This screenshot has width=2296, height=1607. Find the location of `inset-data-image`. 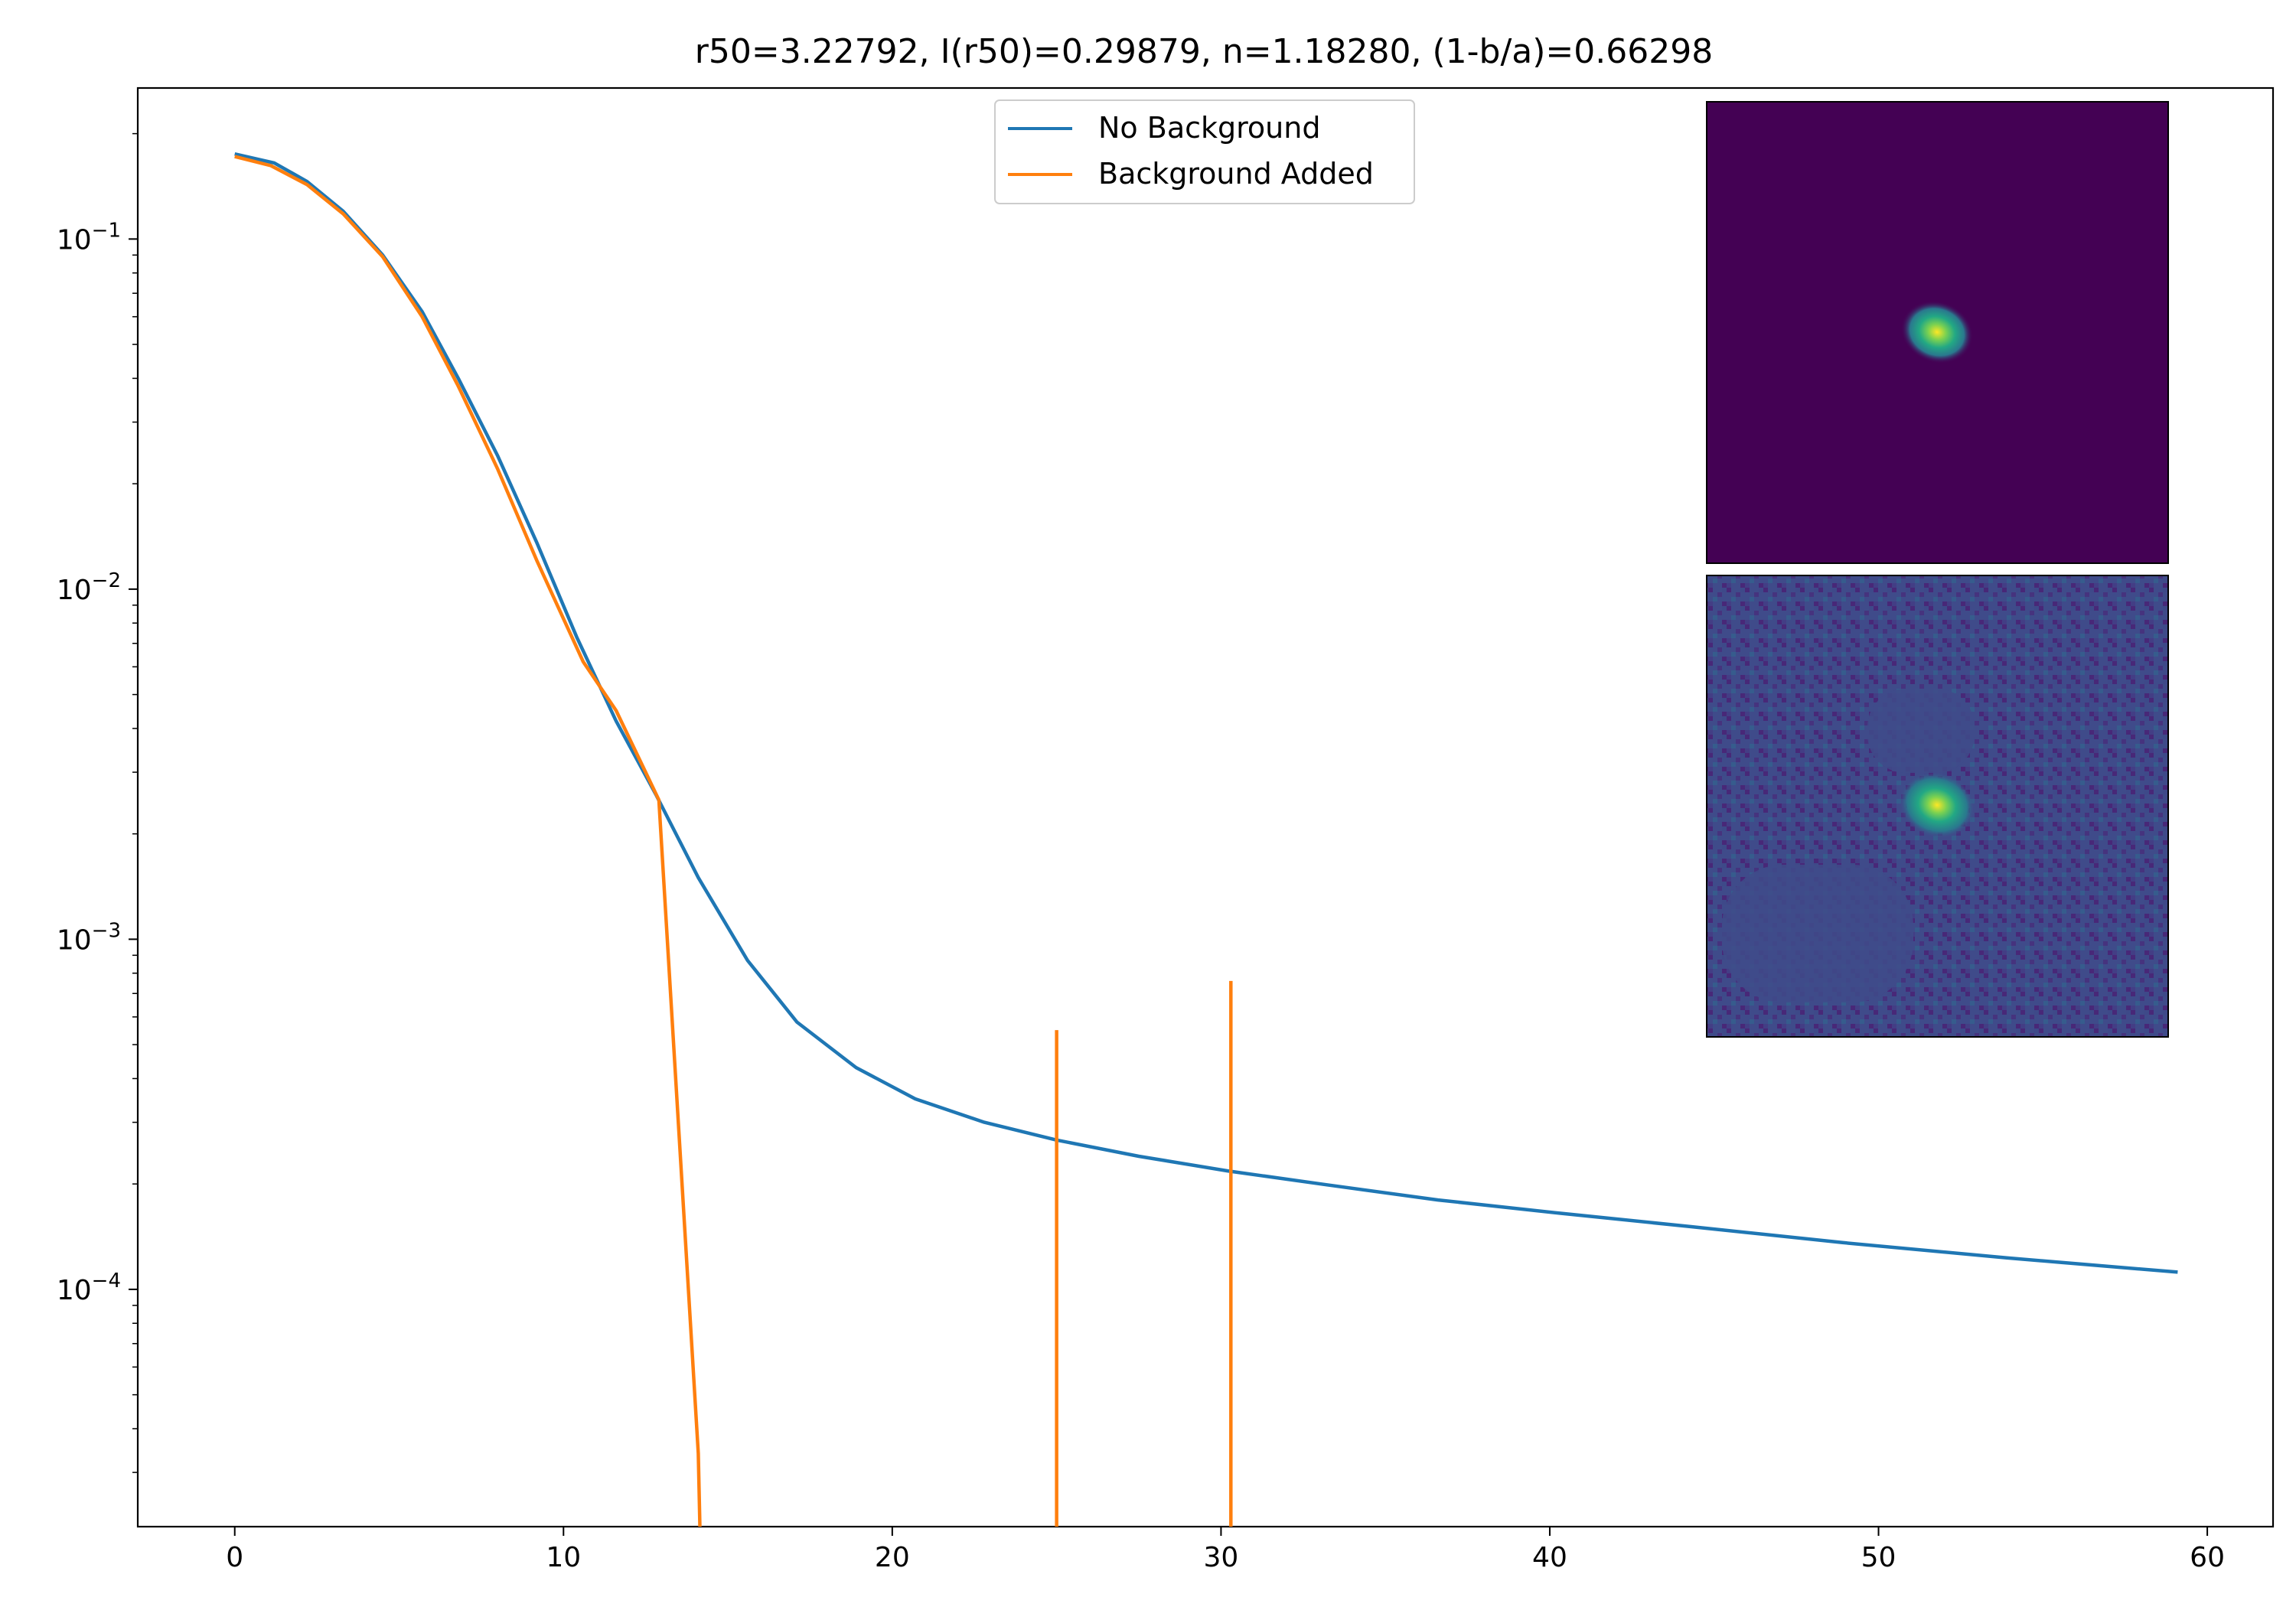

inset-data-image is located at coordinates (1937, 806).